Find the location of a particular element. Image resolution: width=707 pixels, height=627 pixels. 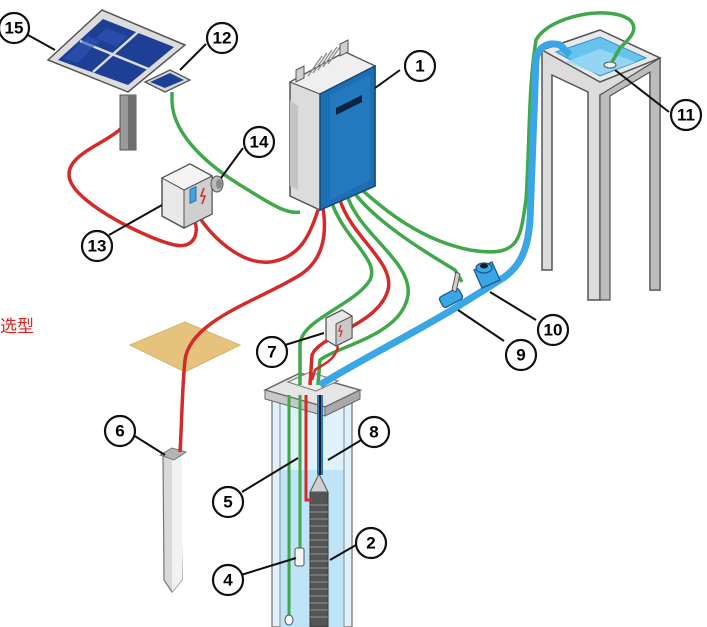

callout-4-text: 4 is located at coordinates (228, 580).